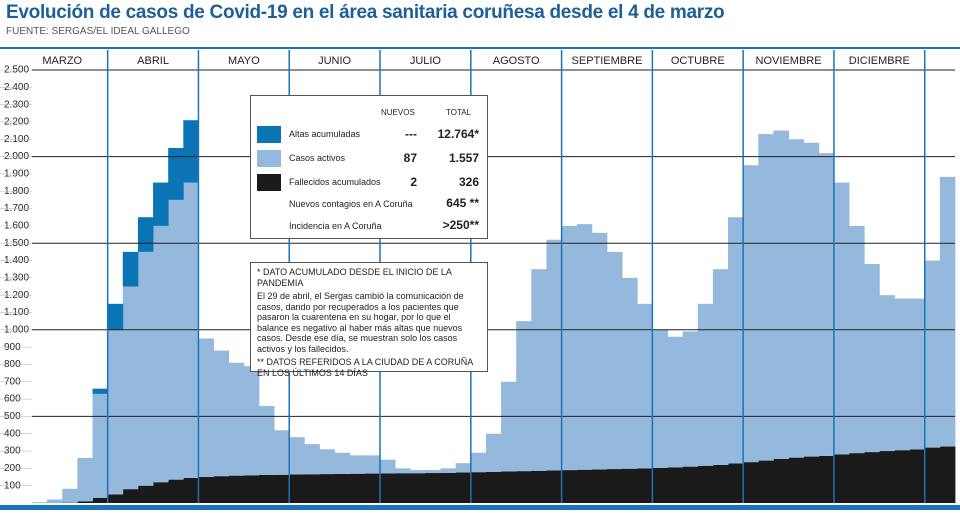  What do you see at coordinates (413, 182) in the screenshot?
I see `summary-value: 2` at bounding box center [413, 182].